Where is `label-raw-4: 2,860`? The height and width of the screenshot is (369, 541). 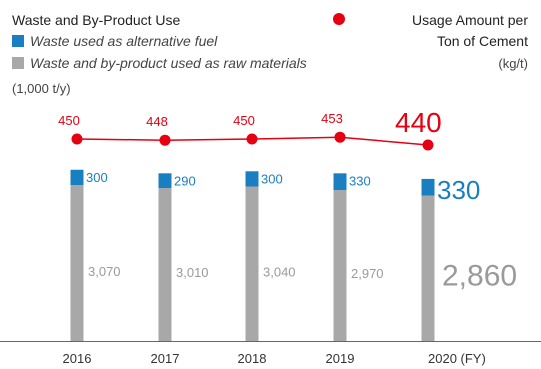
label-raw-4: 2,860 is located at coordinates (479, 276).